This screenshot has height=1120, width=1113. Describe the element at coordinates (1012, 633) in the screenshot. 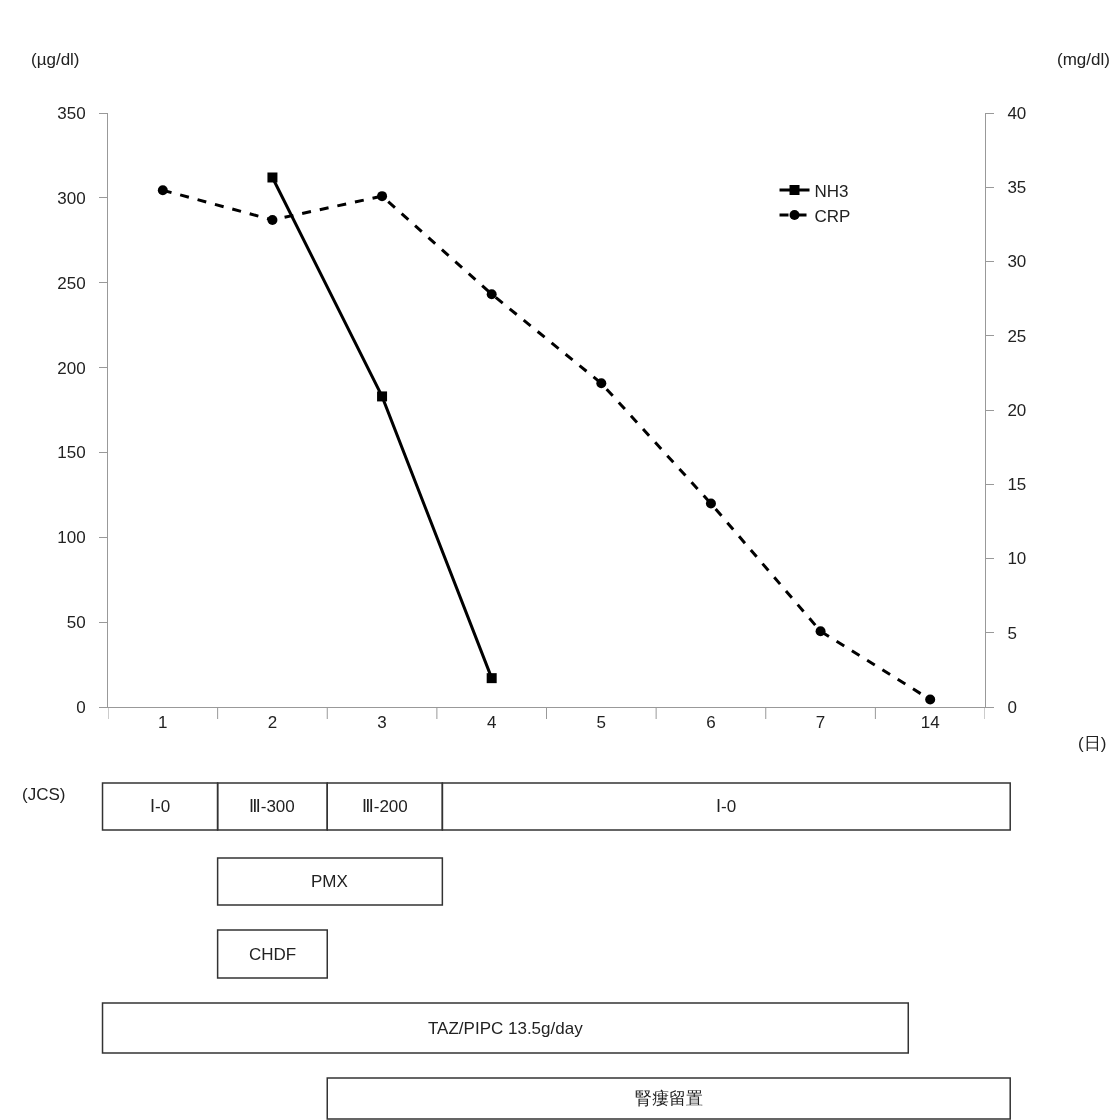

I see `y2-tick-label: 5` at that location.